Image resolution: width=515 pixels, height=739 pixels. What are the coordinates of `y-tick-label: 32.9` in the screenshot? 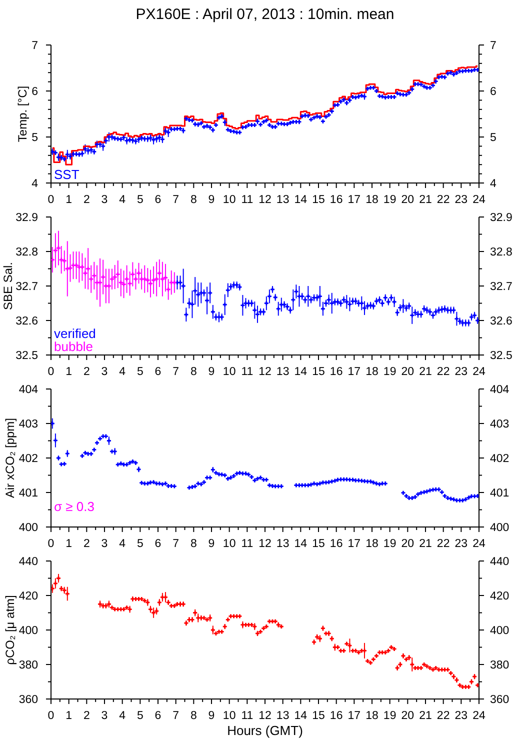 It's located at (27, 218).